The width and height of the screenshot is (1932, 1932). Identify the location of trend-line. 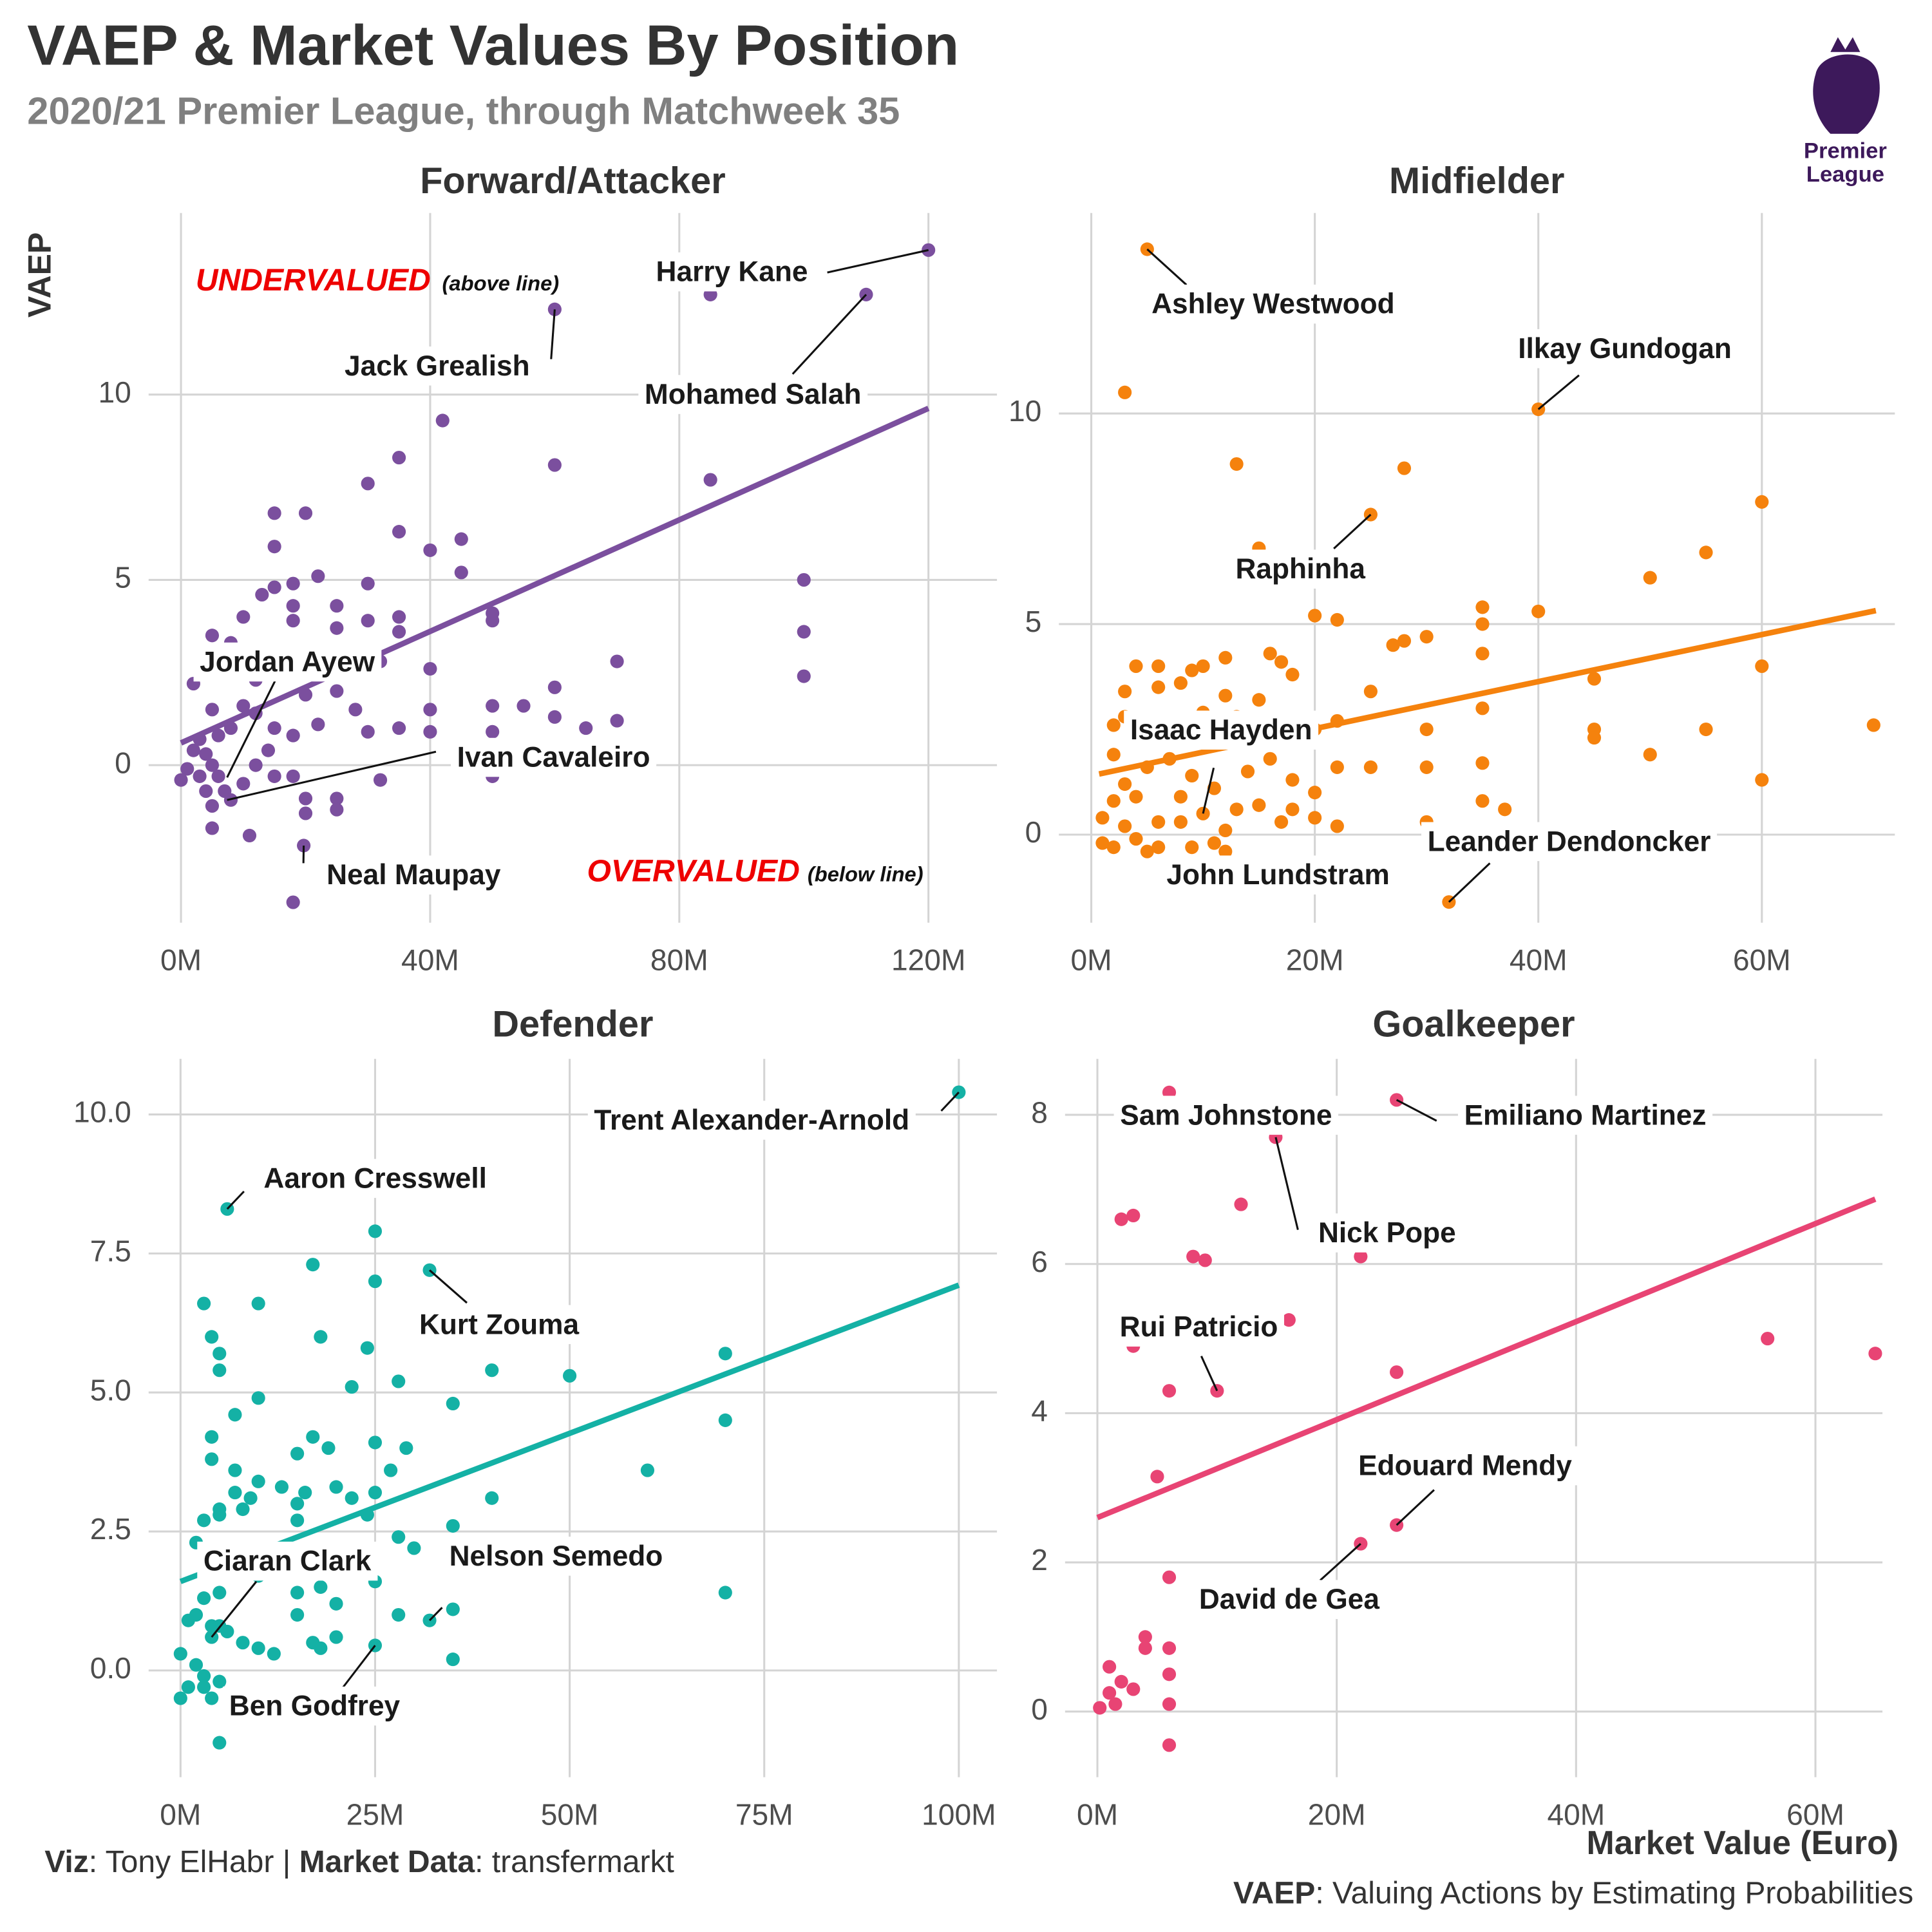
(1486, 1358).